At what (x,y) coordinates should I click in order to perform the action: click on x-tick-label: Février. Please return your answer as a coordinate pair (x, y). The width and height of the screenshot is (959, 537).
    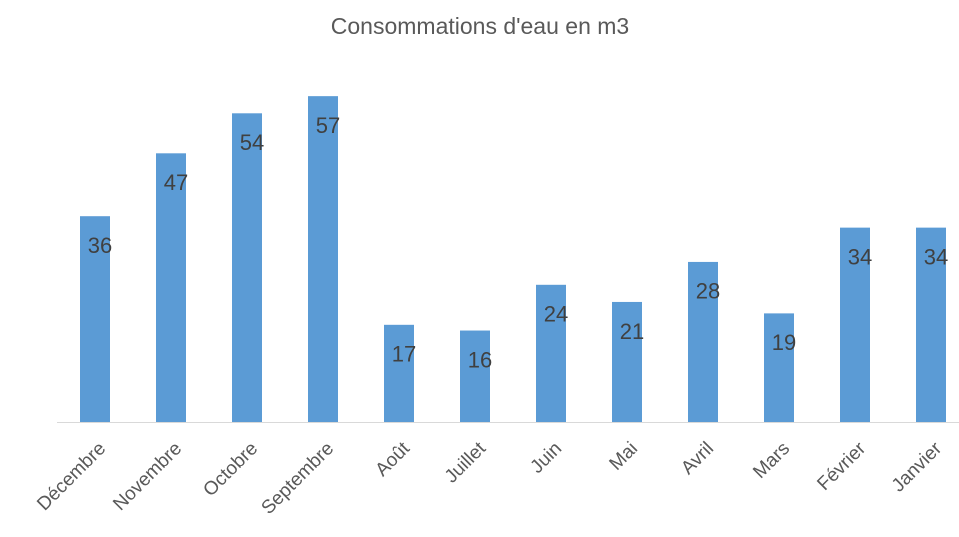
    Looking at the image, I should click on (841, 466).